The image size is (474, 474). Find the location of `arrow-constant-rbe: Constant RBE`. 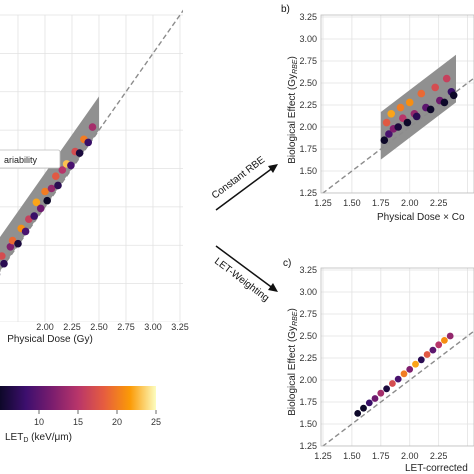

arrow-constant-rbe: Constant RBE is located at coordinates (244, 182).